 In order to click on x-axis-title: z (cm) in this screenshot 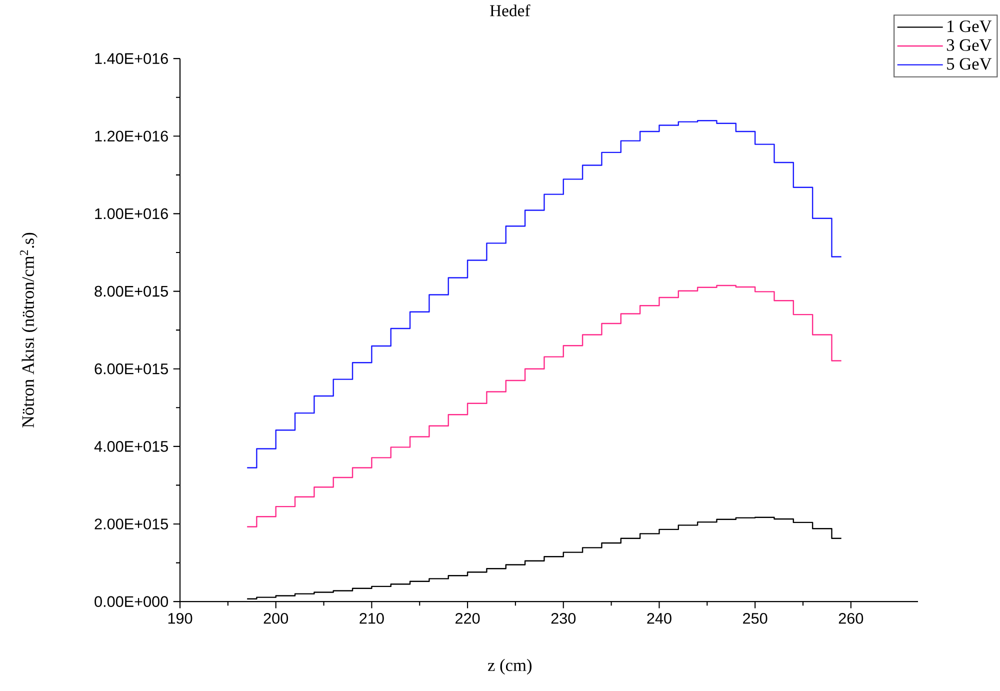, I will do `click(510, 667)`.